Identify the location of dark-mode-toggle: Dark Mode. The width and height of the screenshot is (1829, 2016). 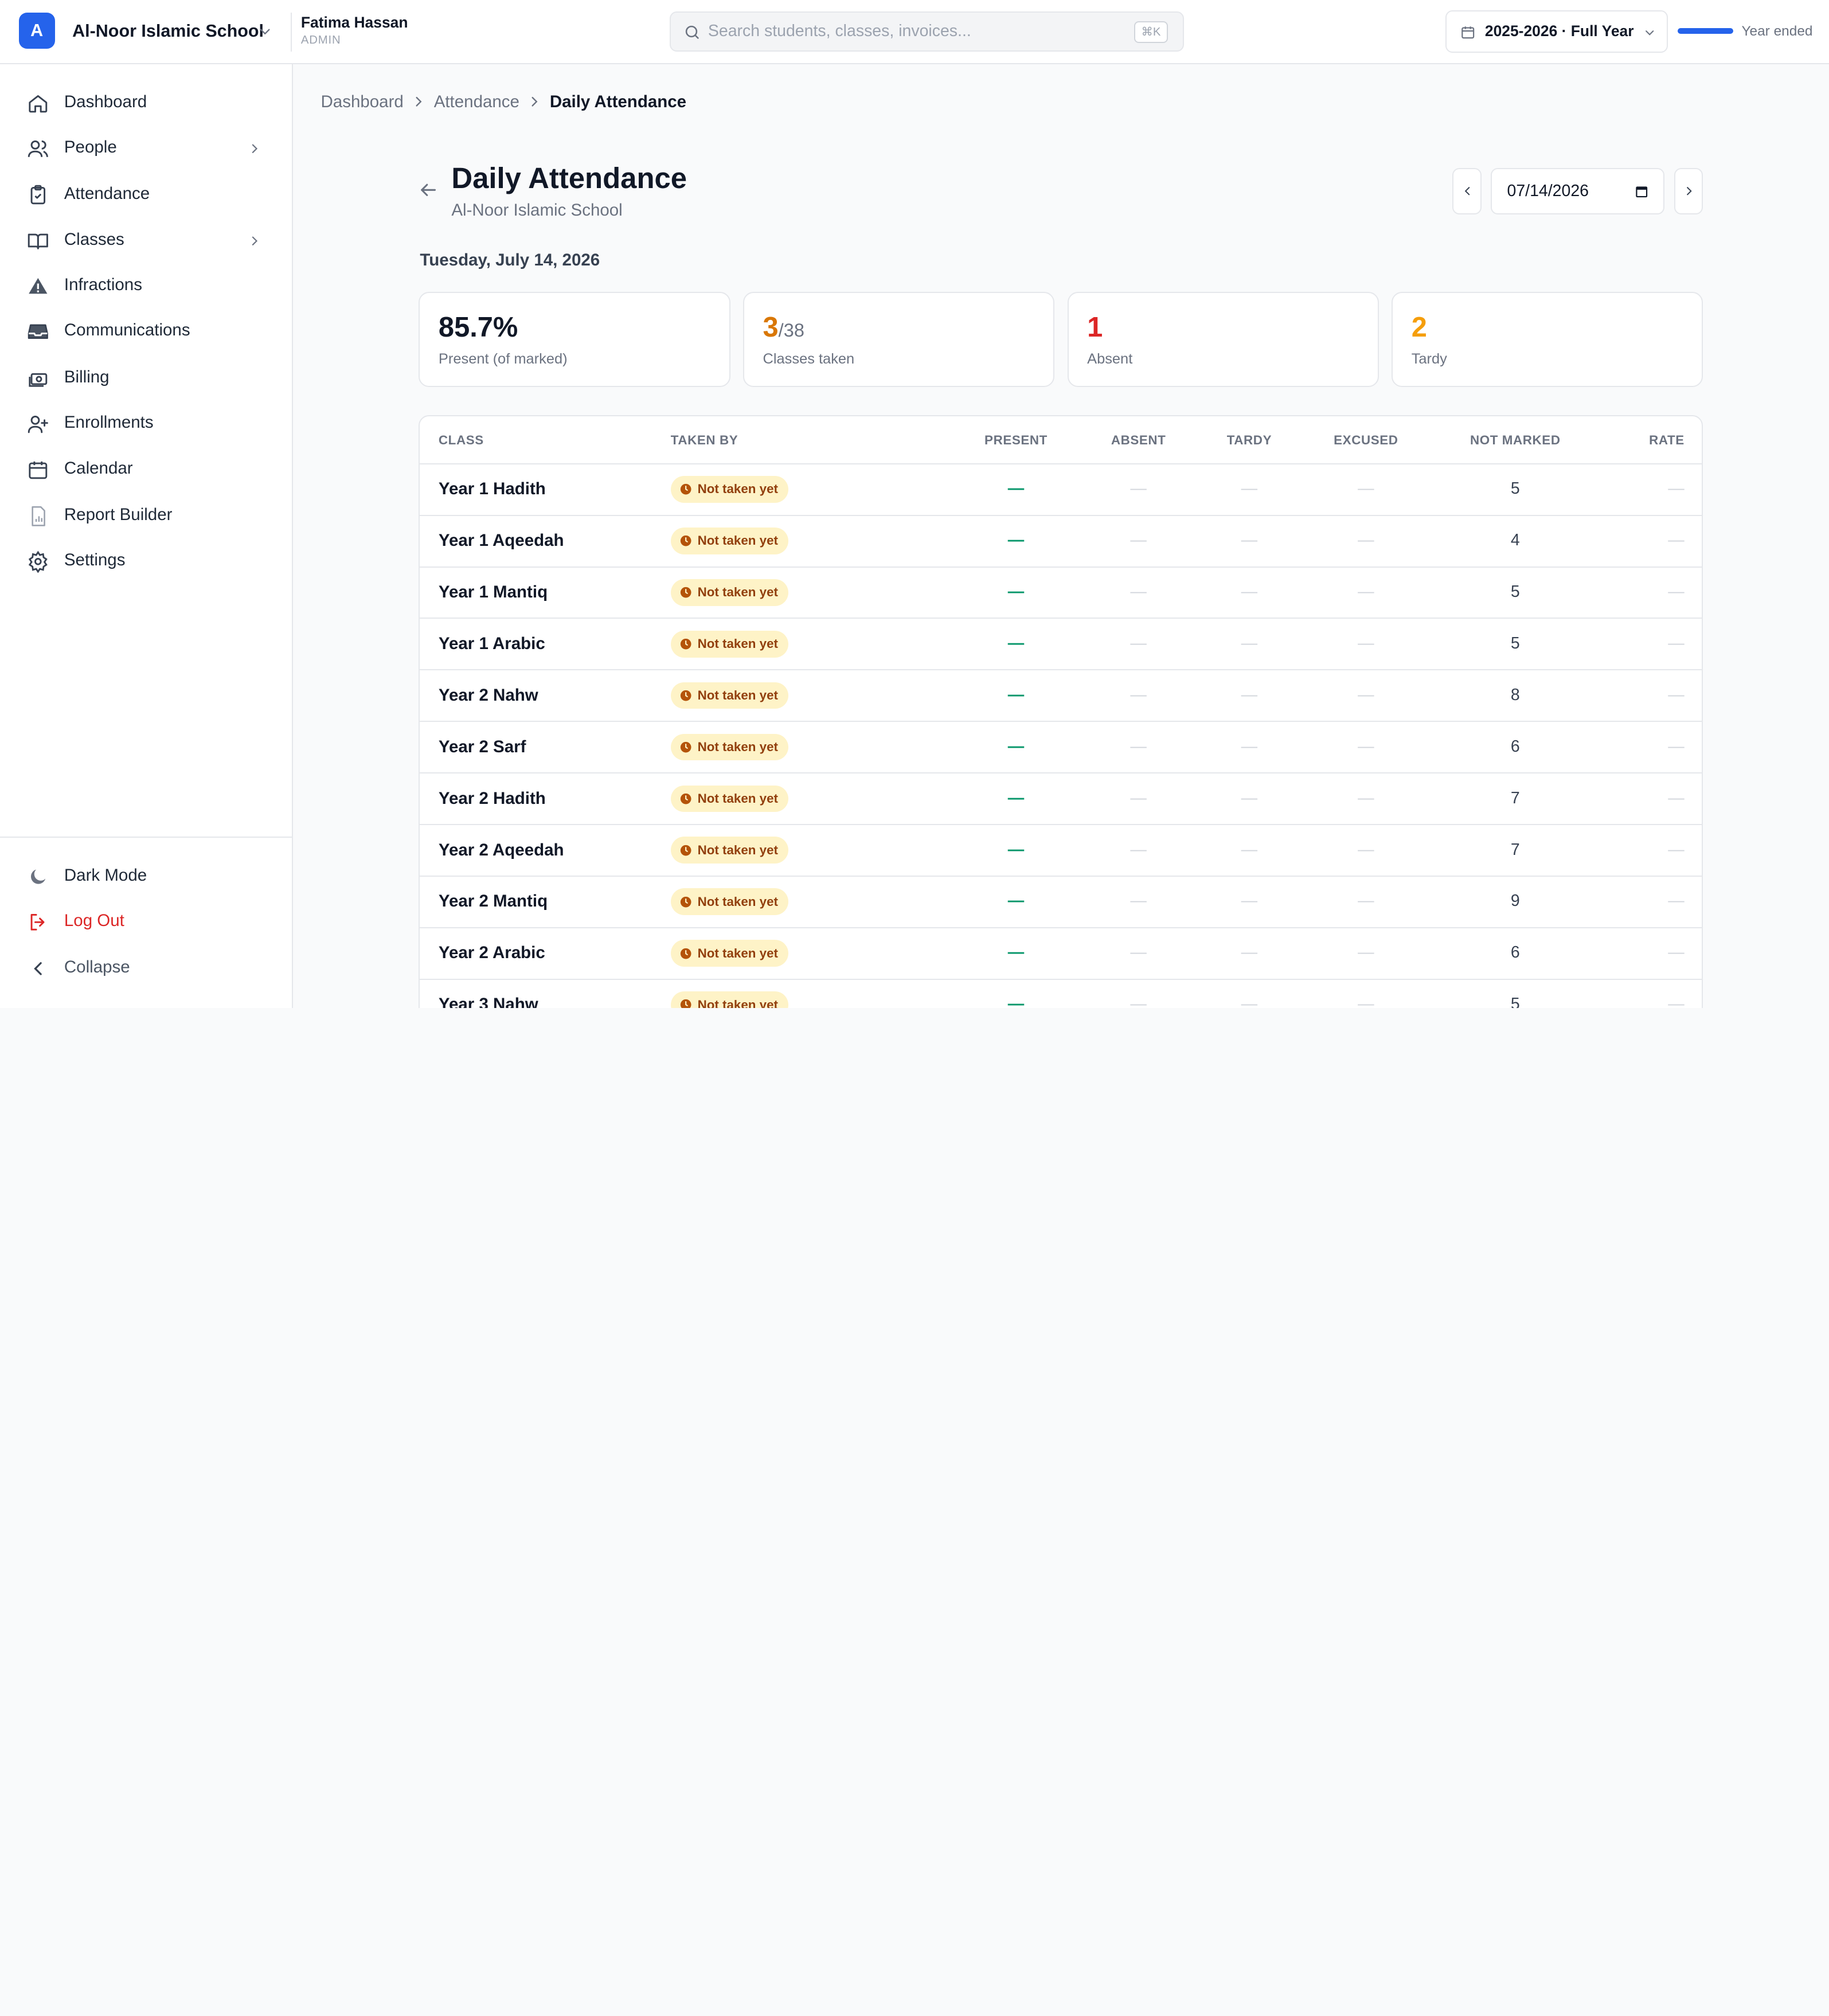
(146, 876).